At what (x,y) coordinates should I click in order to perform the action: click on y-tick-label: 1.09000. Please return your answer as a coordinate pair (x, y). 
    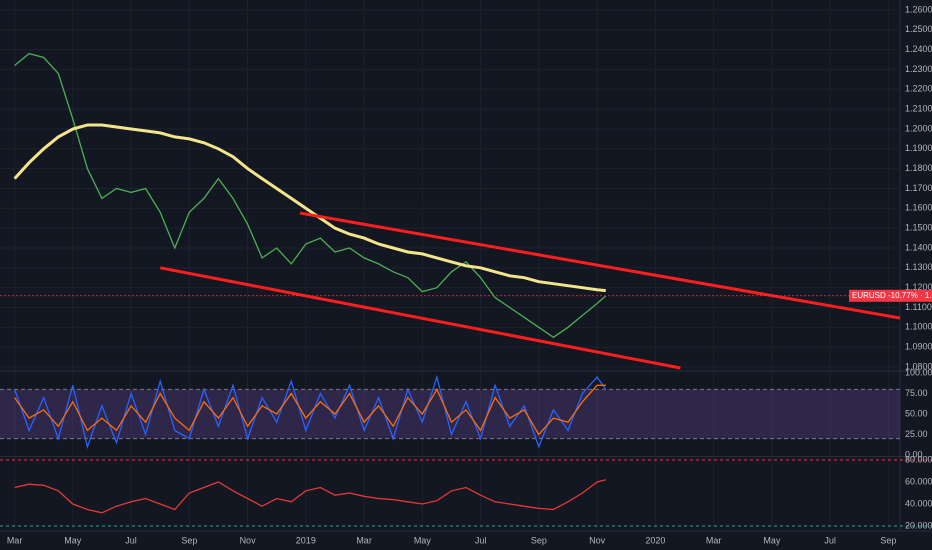
    Looking at the image, I should click on (918, 347).